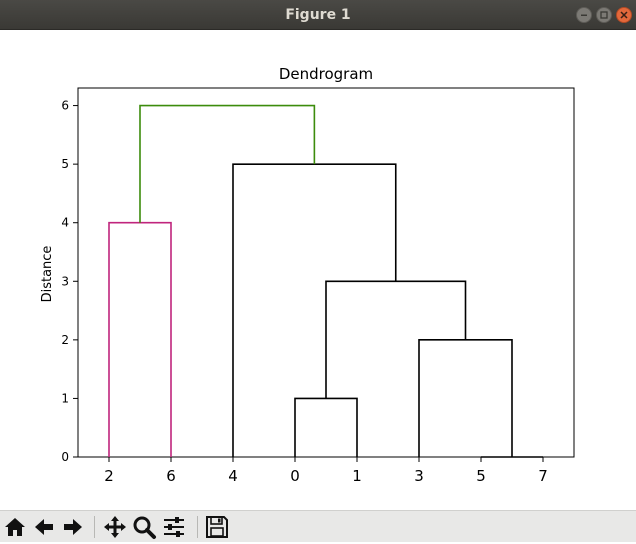 This screenshot has height=544, width=636. I want to click on leaf-label: 7, so click(543, 476).